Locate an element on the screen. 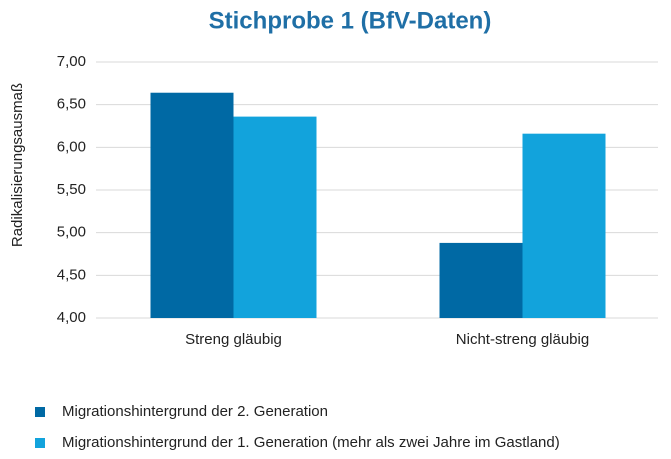  y-axis-label: Radikalisierungsausmaß is located at coordinates (17, 165).